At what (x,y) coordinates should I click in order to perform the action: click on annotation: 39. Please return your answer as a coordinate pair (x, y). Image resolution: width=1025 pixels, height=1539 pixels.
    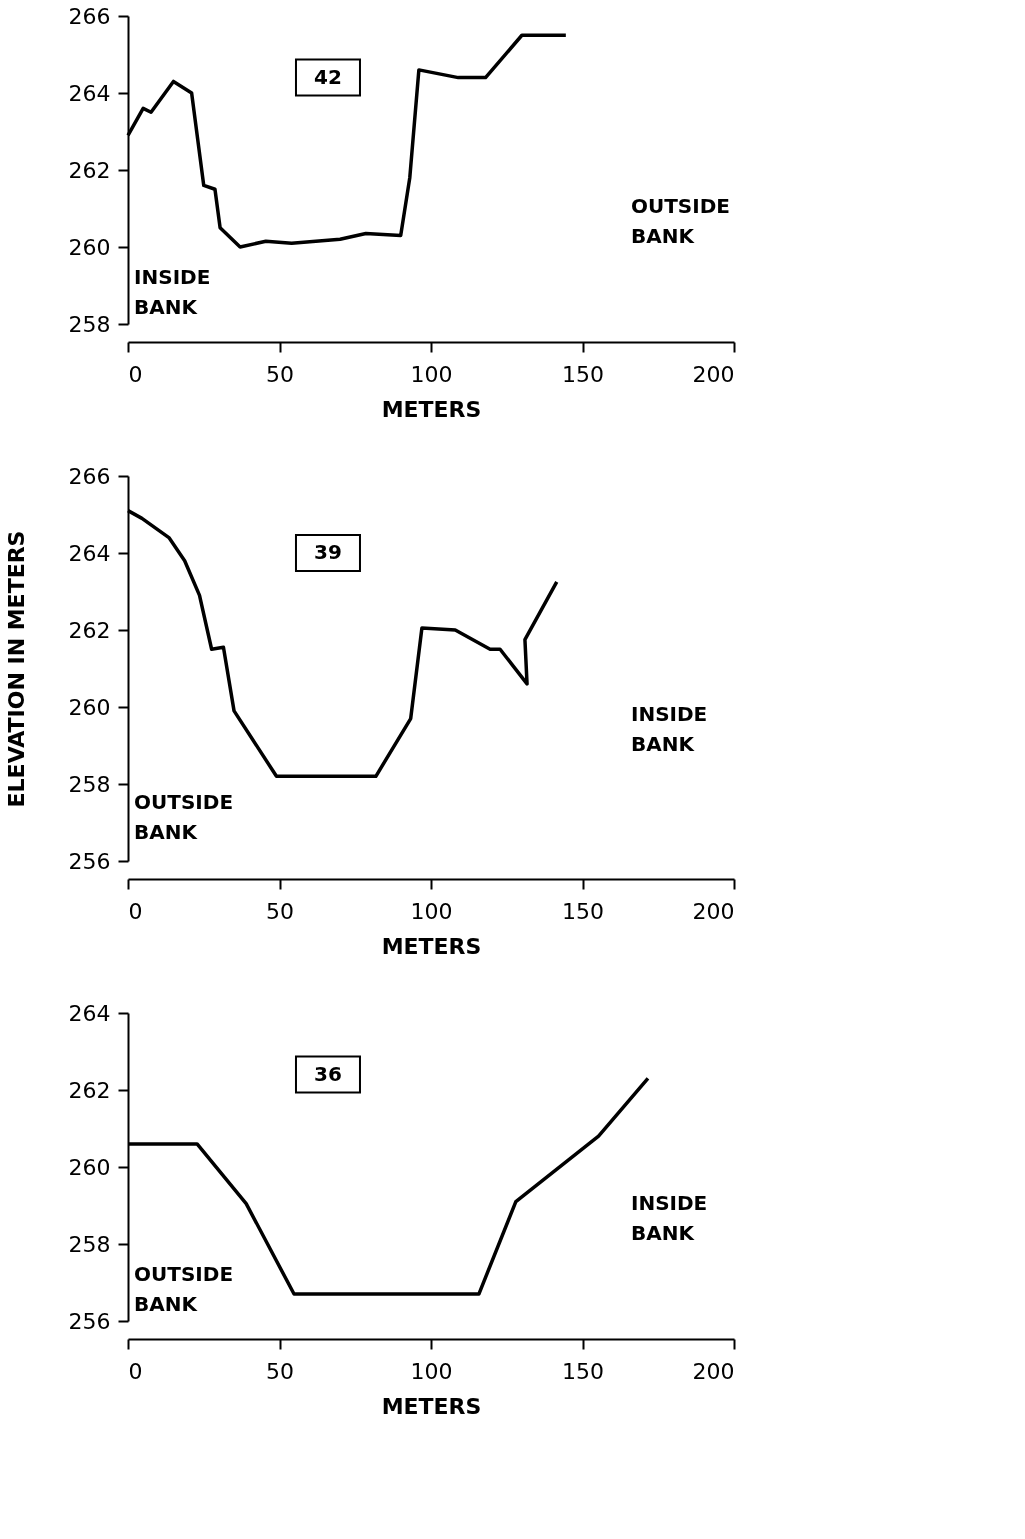
    Looking at the image, I should click on (328, 552).